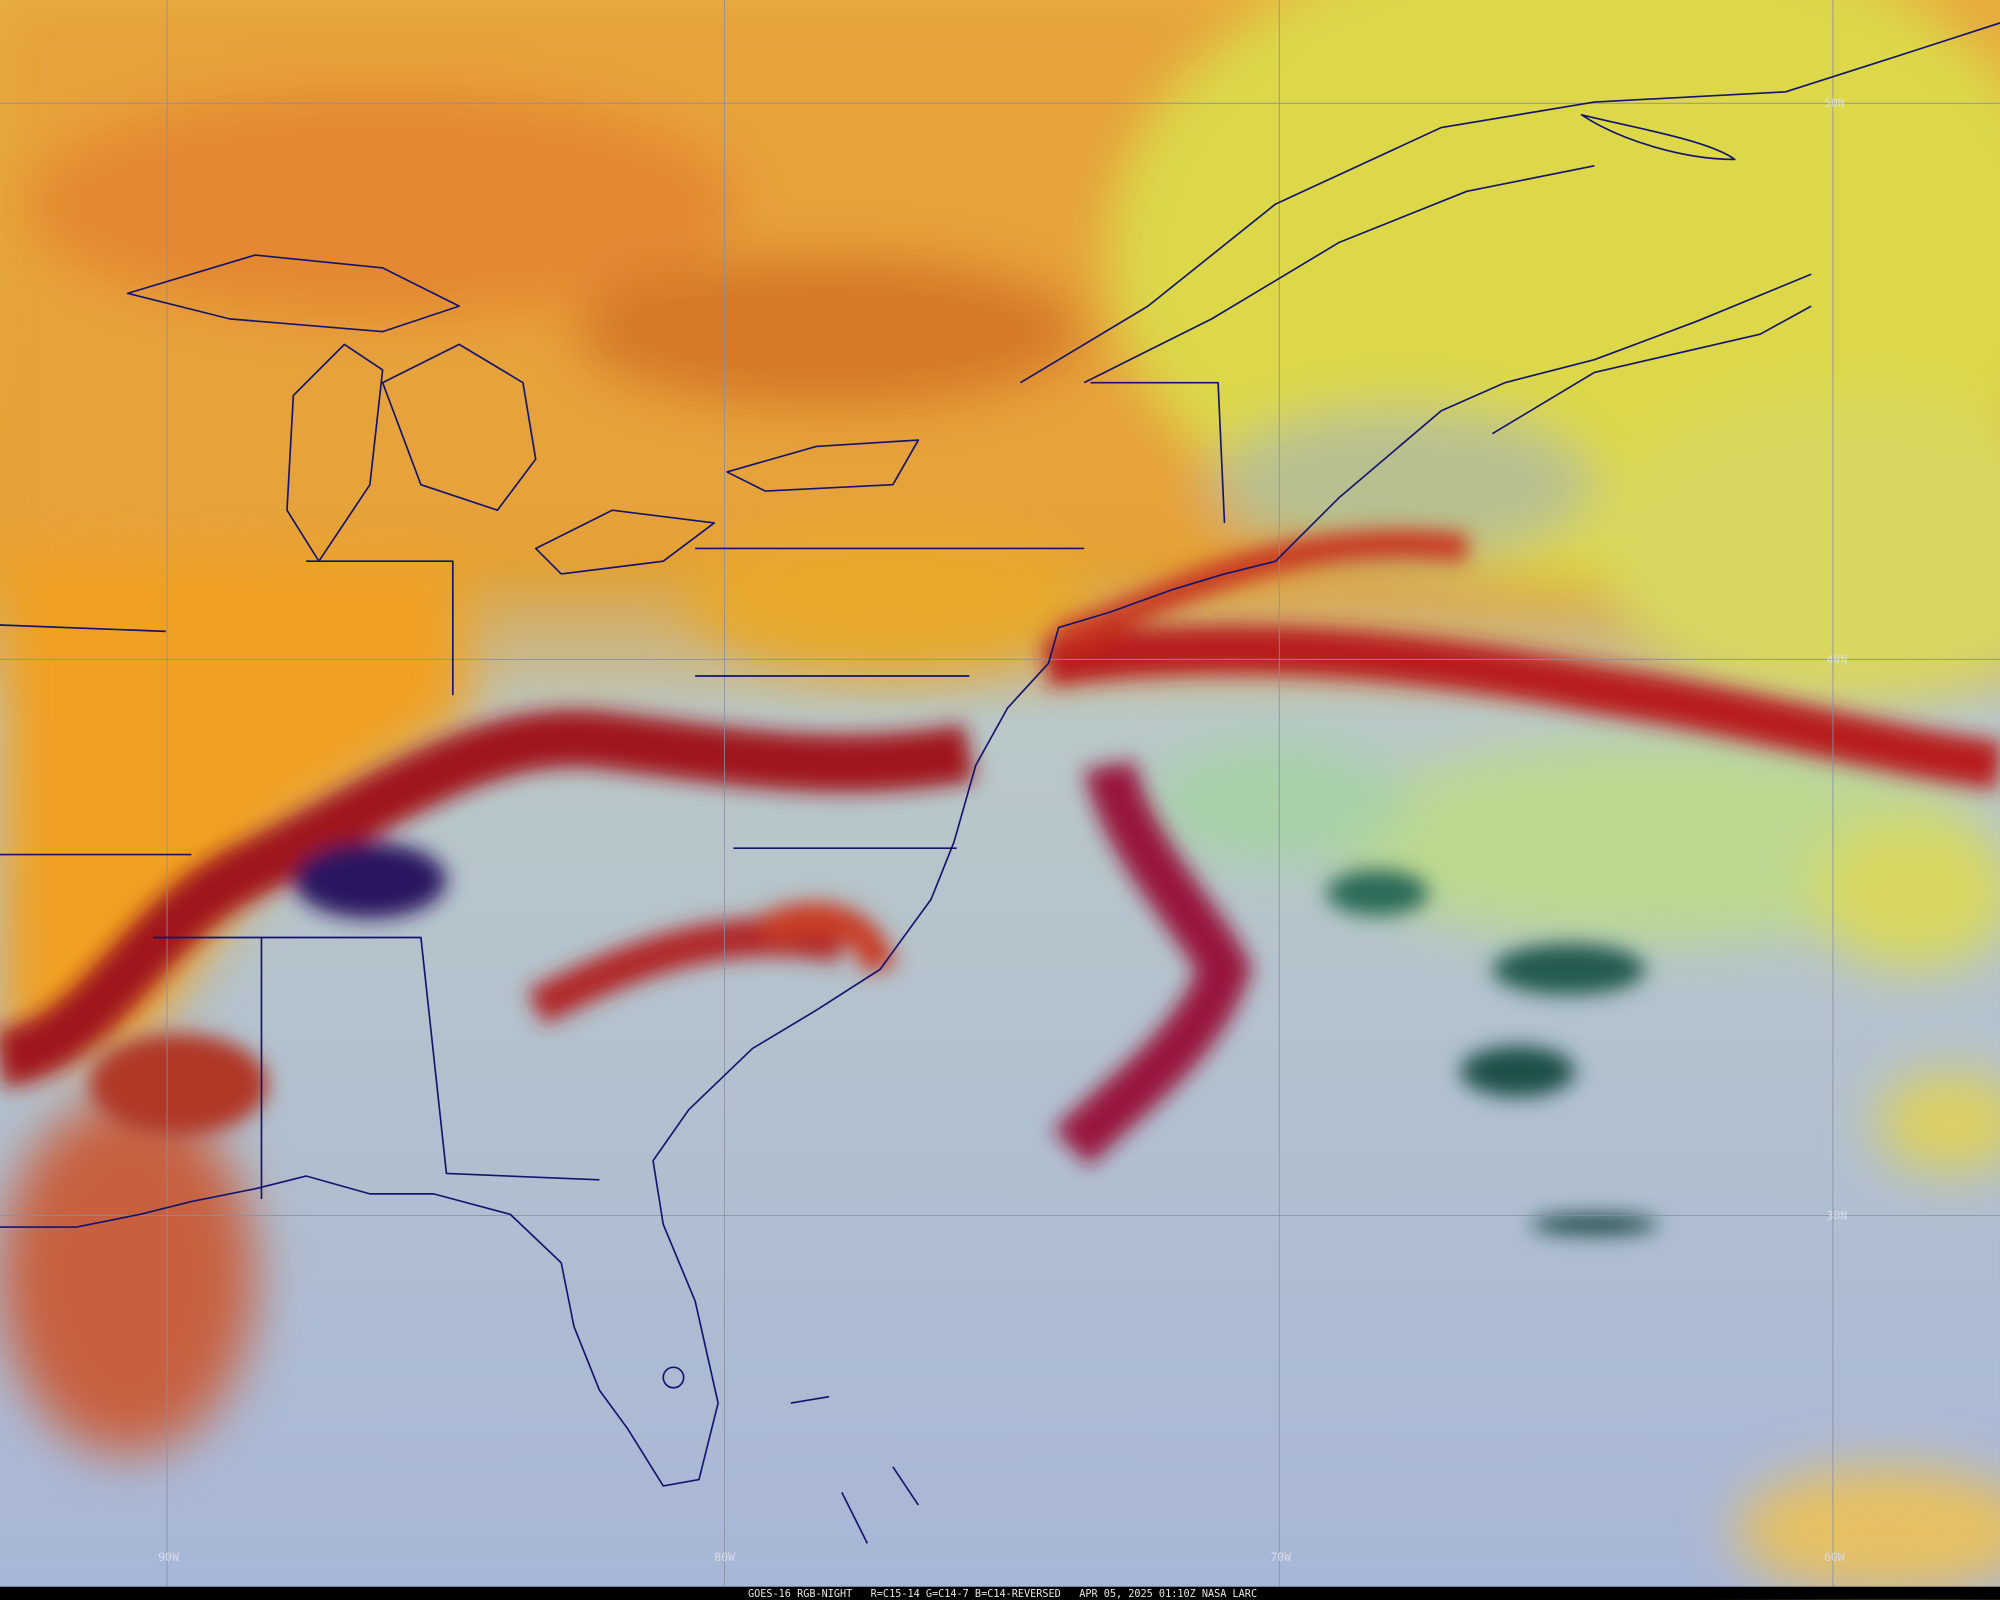 The image size is (2000, 1600). I want to click on latitude-label: 30N, so click(1837, 1215).